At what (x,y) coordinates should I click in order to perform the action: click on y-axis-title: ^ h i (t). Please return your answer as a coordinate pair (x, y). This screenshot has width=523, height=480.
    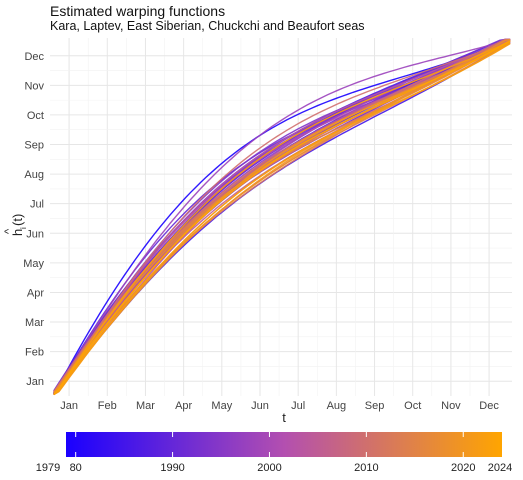
    Looking at the image, I should click on (15, 225).